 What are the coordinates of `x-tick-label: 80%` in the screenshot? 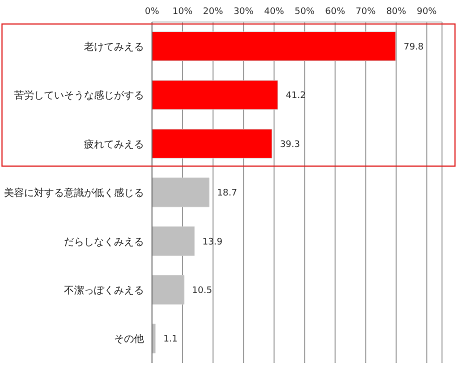 It's located at (396, 12).